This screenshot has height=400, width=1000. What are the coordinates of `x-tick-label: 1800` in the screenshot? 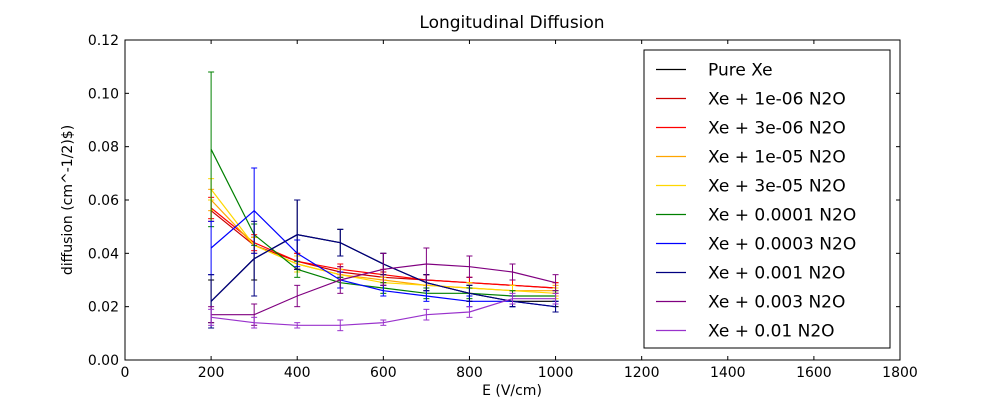 It's located at (900, 373).